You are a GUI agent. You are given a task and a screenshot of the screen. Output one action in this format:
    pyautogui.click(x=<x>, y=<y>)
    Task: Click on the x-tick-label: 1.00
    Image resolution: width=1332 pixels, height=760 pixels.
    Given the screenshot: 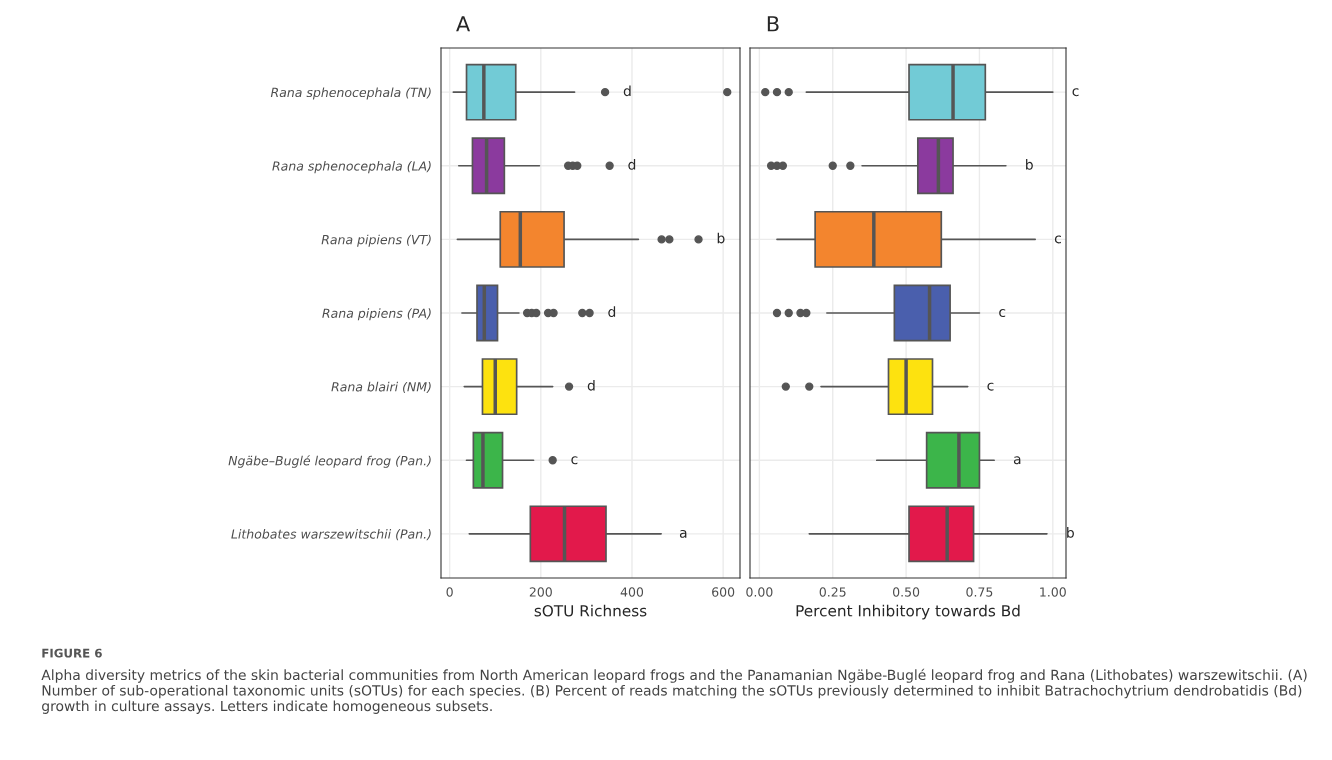 What is the action you would take?
    pyautogui.click(x=1053, y=592)
    